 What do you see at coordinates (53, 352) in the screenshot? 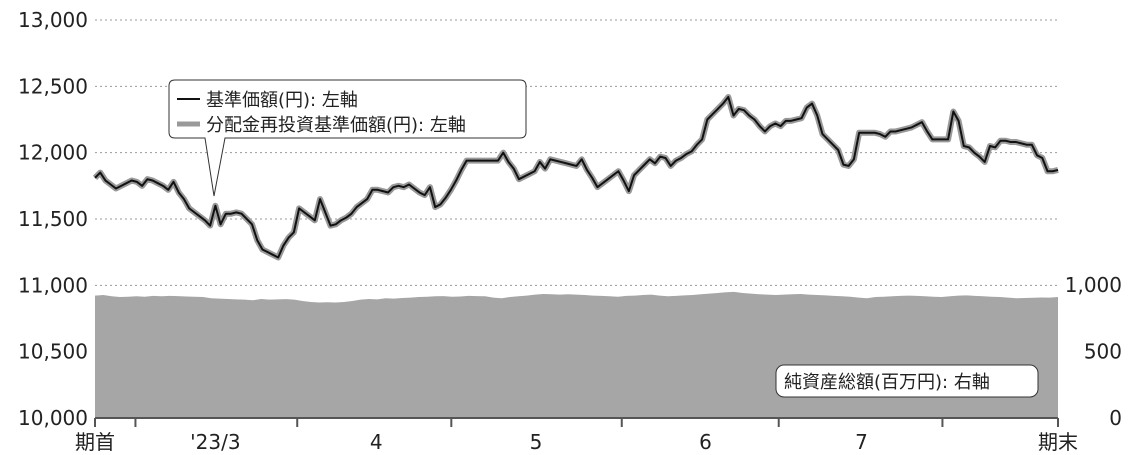
I see `left-tick-label: 10,500` at bounding box center [53, 352].